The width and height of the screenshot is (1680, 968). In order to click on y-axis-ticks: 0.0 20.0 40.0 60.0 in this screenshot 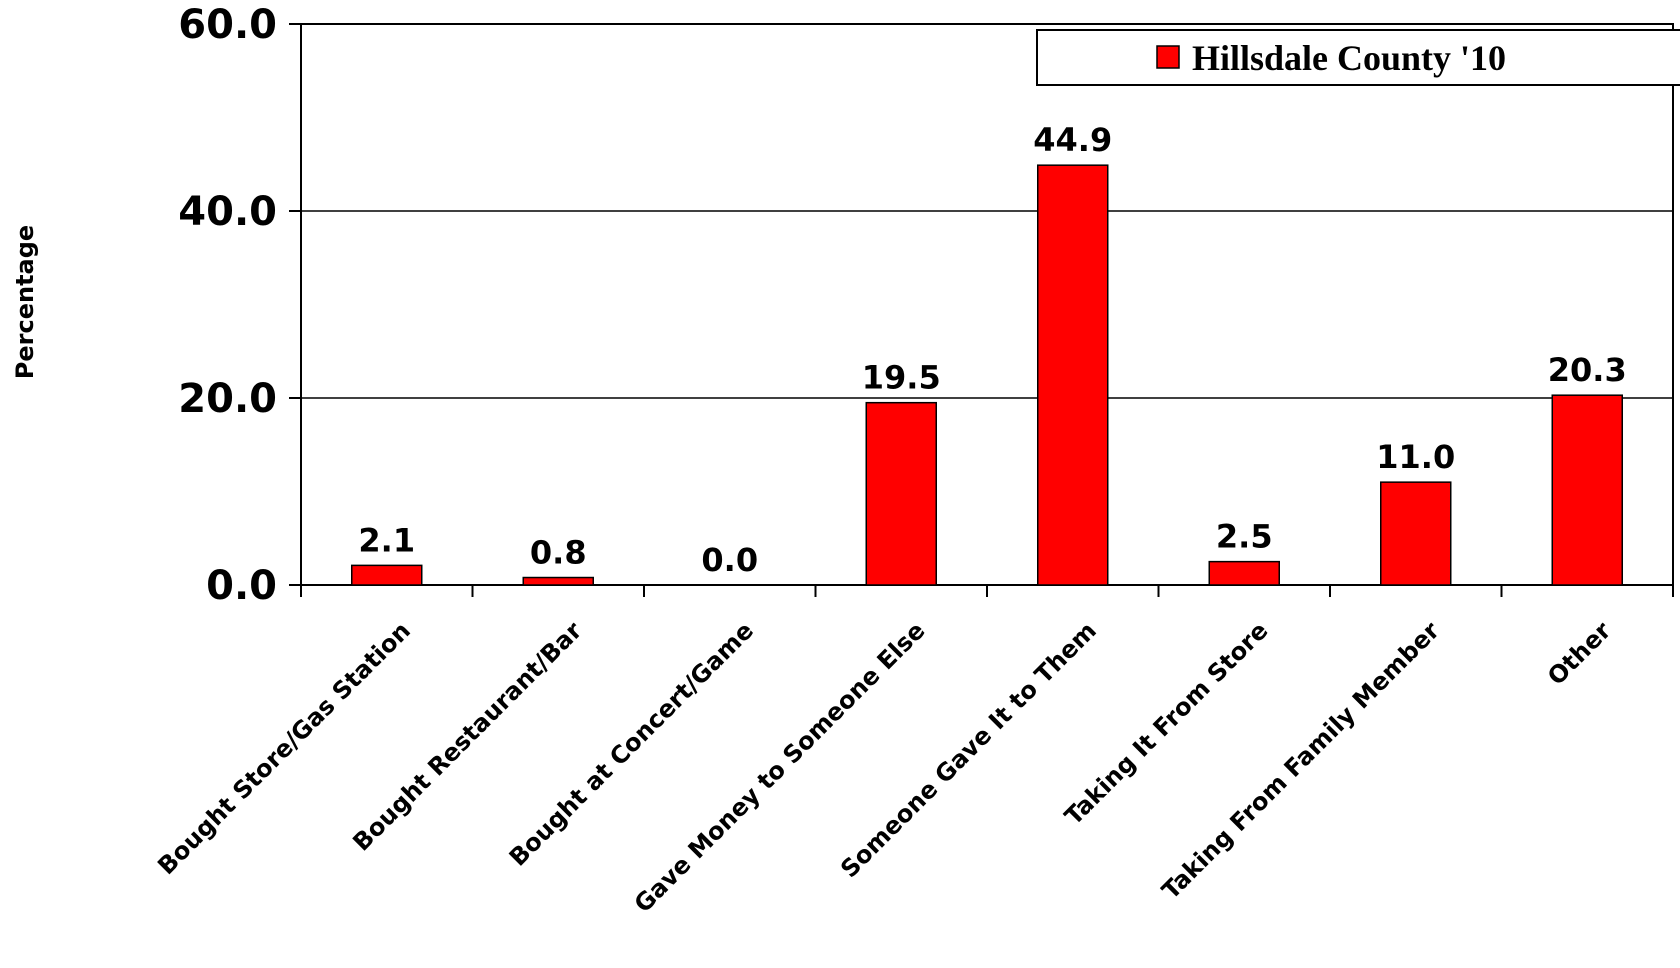, I will do `click(239, 305)`.